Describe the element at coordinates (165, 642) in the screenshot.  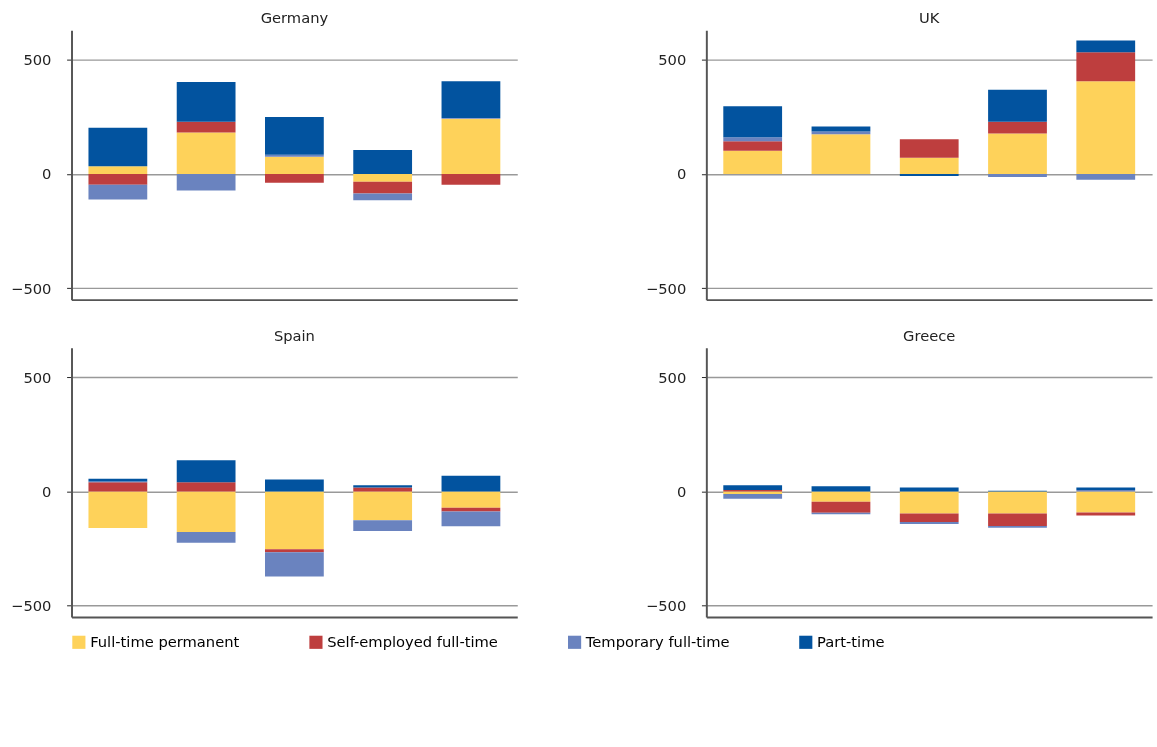
I see `legend-label: Full-time permanent` at that location.